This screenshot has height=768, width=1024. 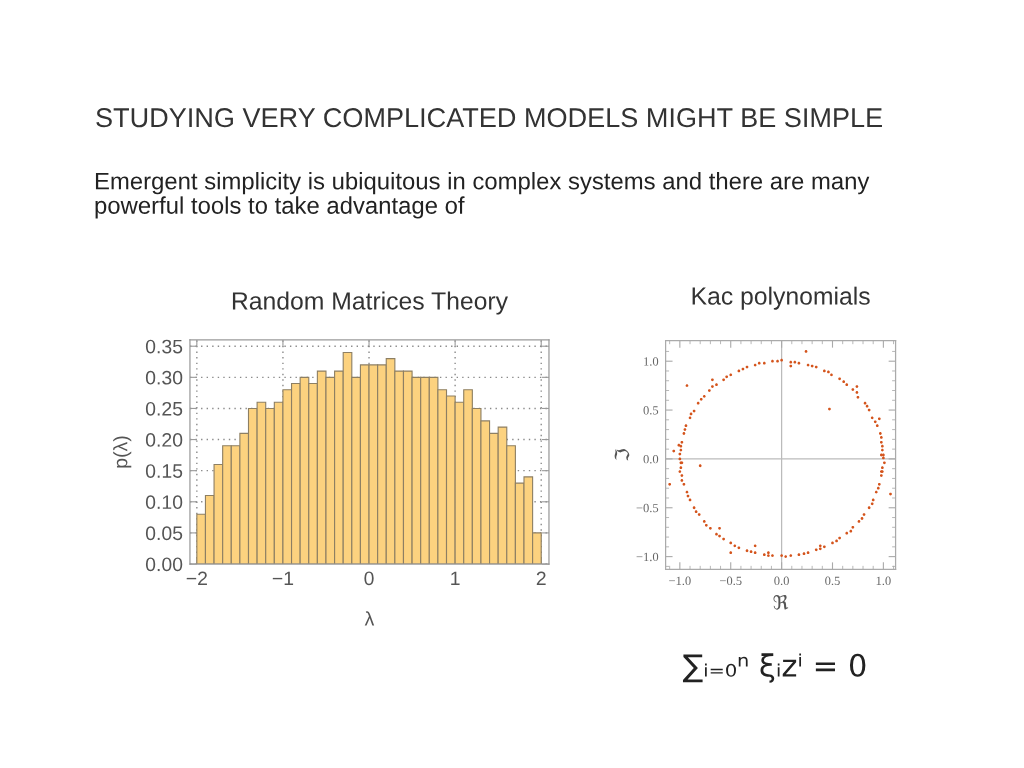 I want to click on x-axis-title: ℜ, so click(x=781, y=602).